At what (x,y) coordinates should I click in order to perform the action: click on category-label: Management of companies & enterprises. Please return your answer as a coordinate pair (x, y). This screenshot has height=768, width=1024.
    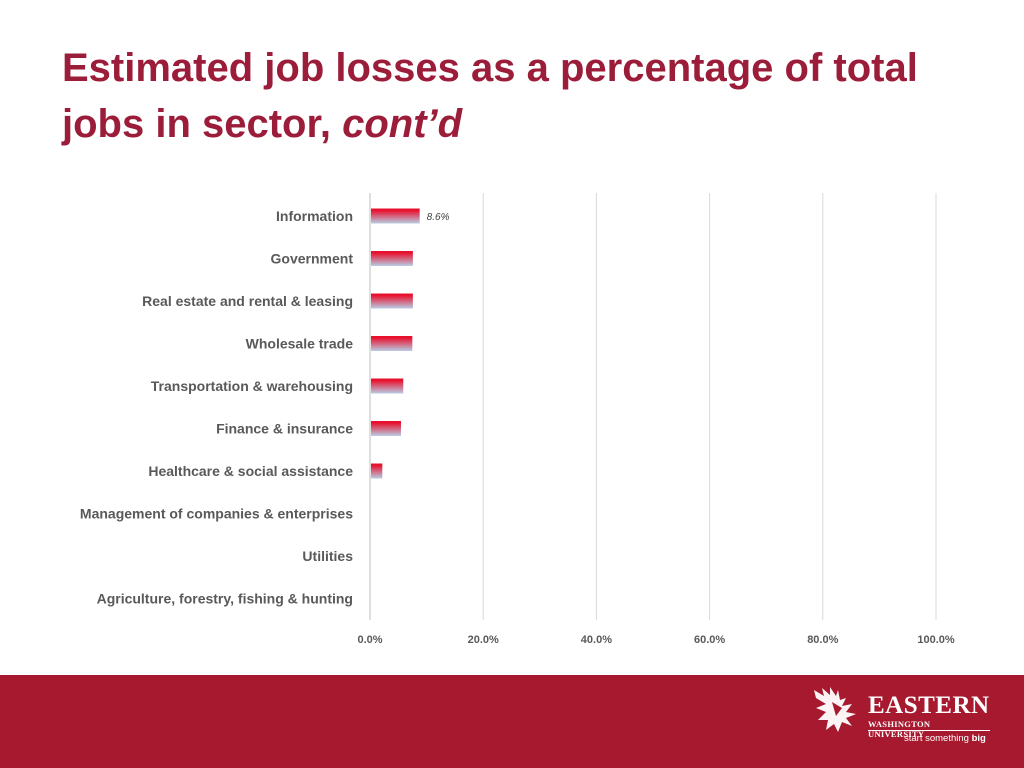
    Looking at the image, I should click on (216, 514).